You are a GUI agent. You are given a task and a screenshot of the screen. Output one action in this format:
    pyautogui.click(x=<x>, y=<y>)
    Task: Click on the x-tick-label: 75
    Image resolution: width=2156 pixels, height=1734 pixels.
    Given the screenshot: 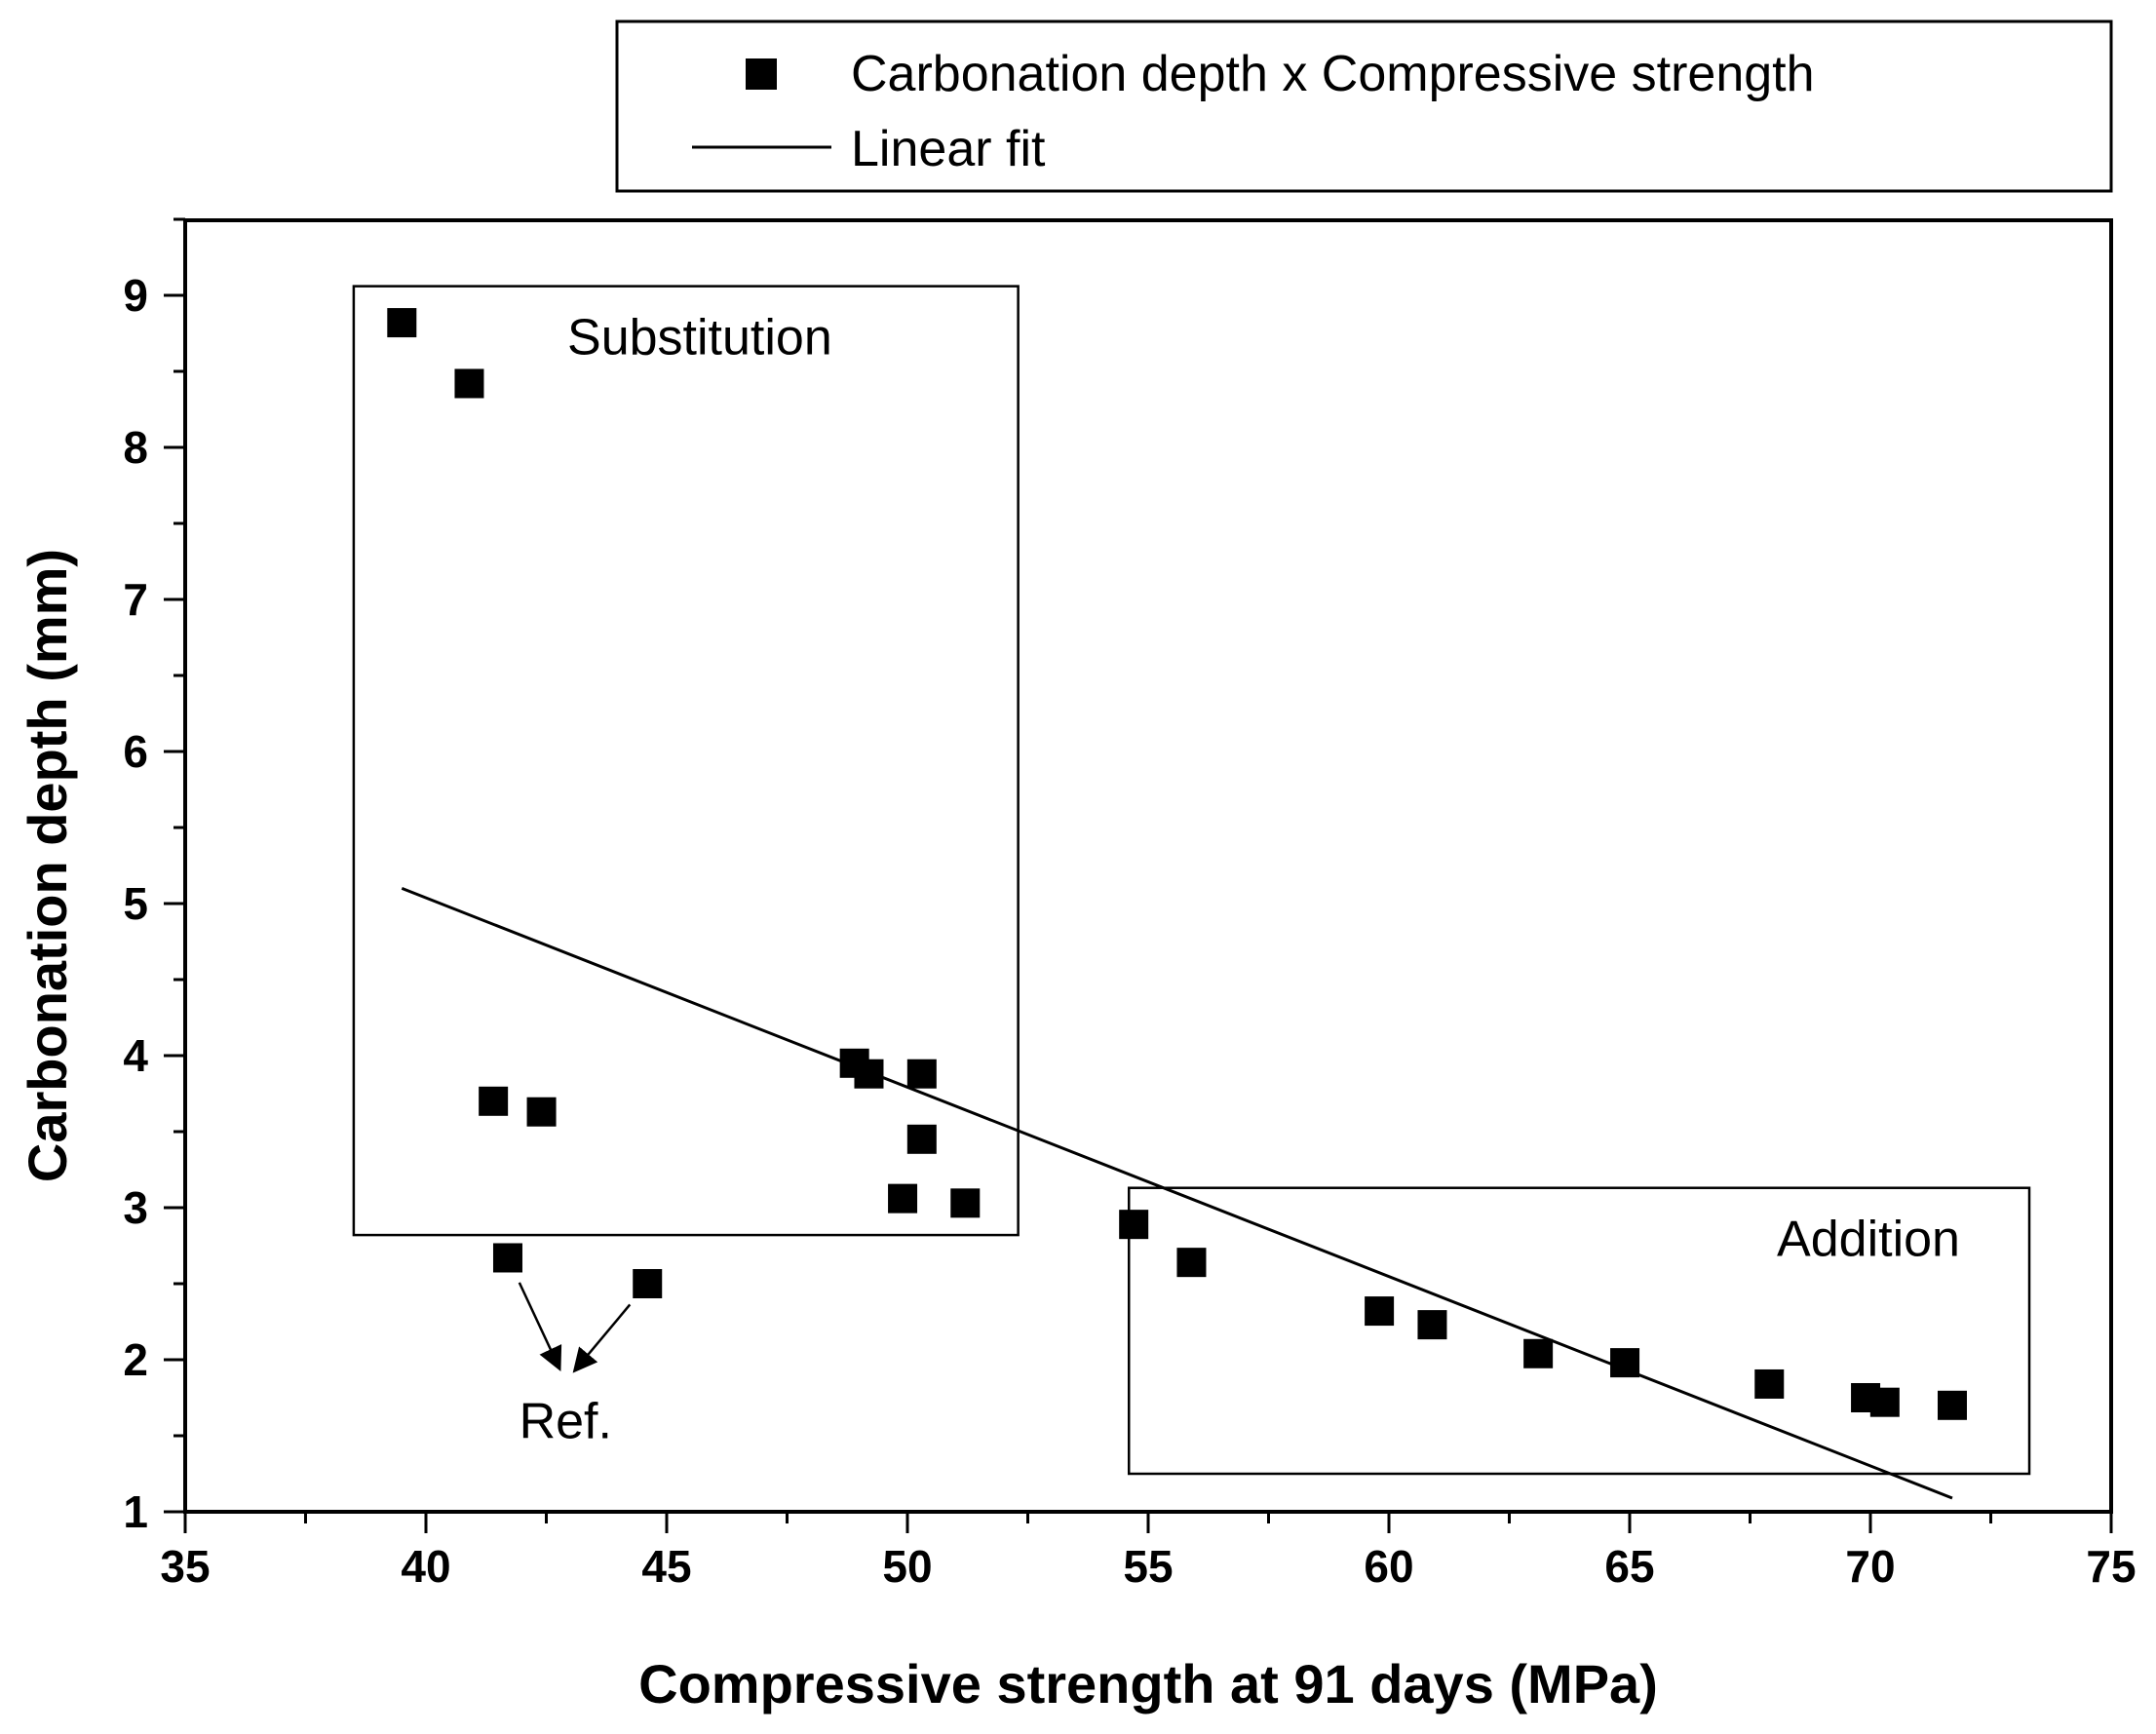 What is the action you would take?
    pyautogui.click(x=2111, y=1566)
    